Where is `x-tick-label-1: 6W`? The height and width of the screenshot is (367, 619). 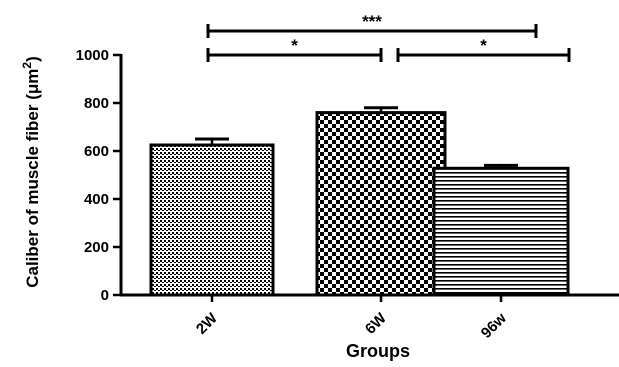 x-tick-label-1: 6W is located at coordinates (376, 323).